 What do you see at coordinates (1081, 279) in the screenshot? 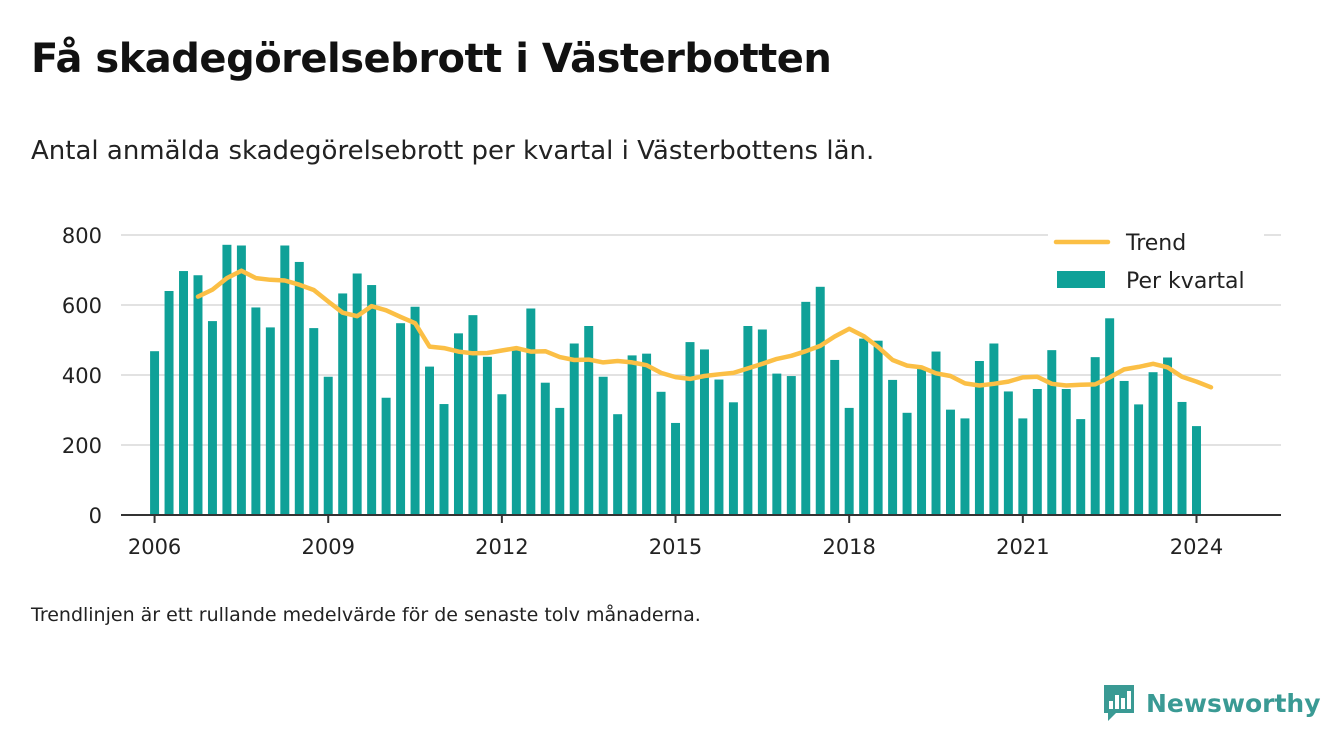
I see `legend-bar-swatch` at bounding box center [1081, 279].